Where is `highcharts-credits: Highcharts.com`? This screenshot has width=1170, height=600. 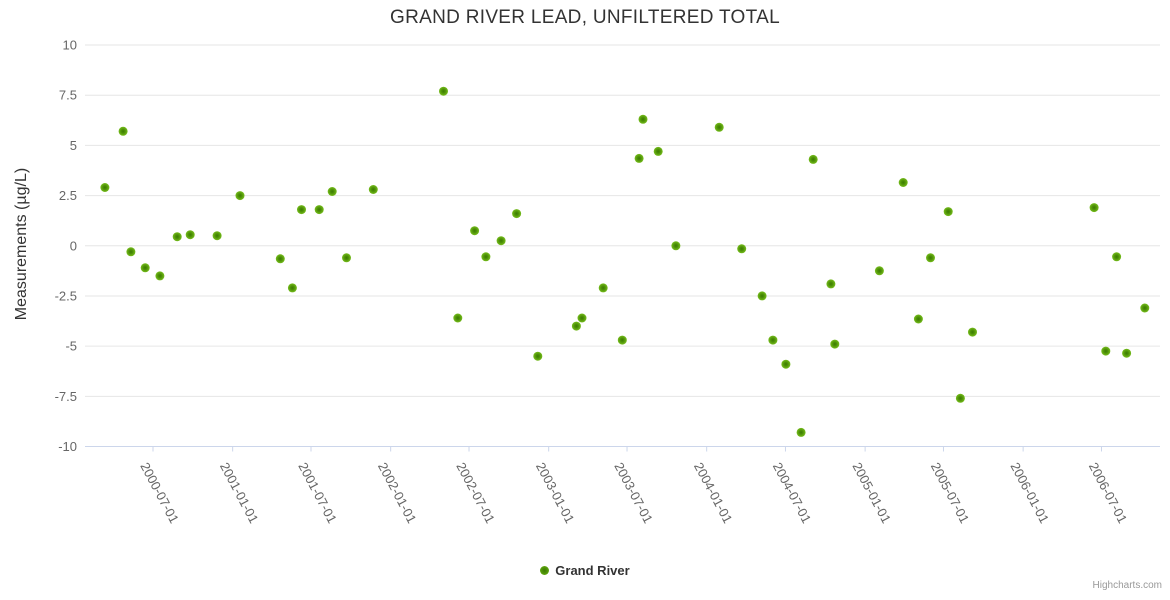
highcharts-credits: Highcharts.com is located at coordinates (1127, 585).